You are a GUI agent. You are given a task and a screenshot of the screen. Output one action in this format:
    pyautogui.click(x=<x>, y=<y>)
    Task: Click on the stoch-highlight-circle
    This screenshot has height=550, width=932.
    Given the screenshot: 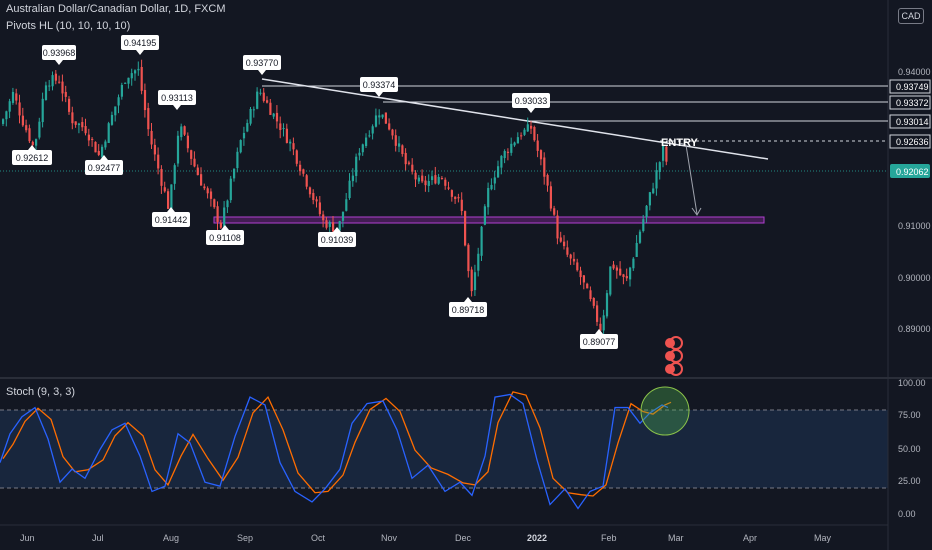 What is the action you would take?
    pyautogui.click(x=665, y=411)
    